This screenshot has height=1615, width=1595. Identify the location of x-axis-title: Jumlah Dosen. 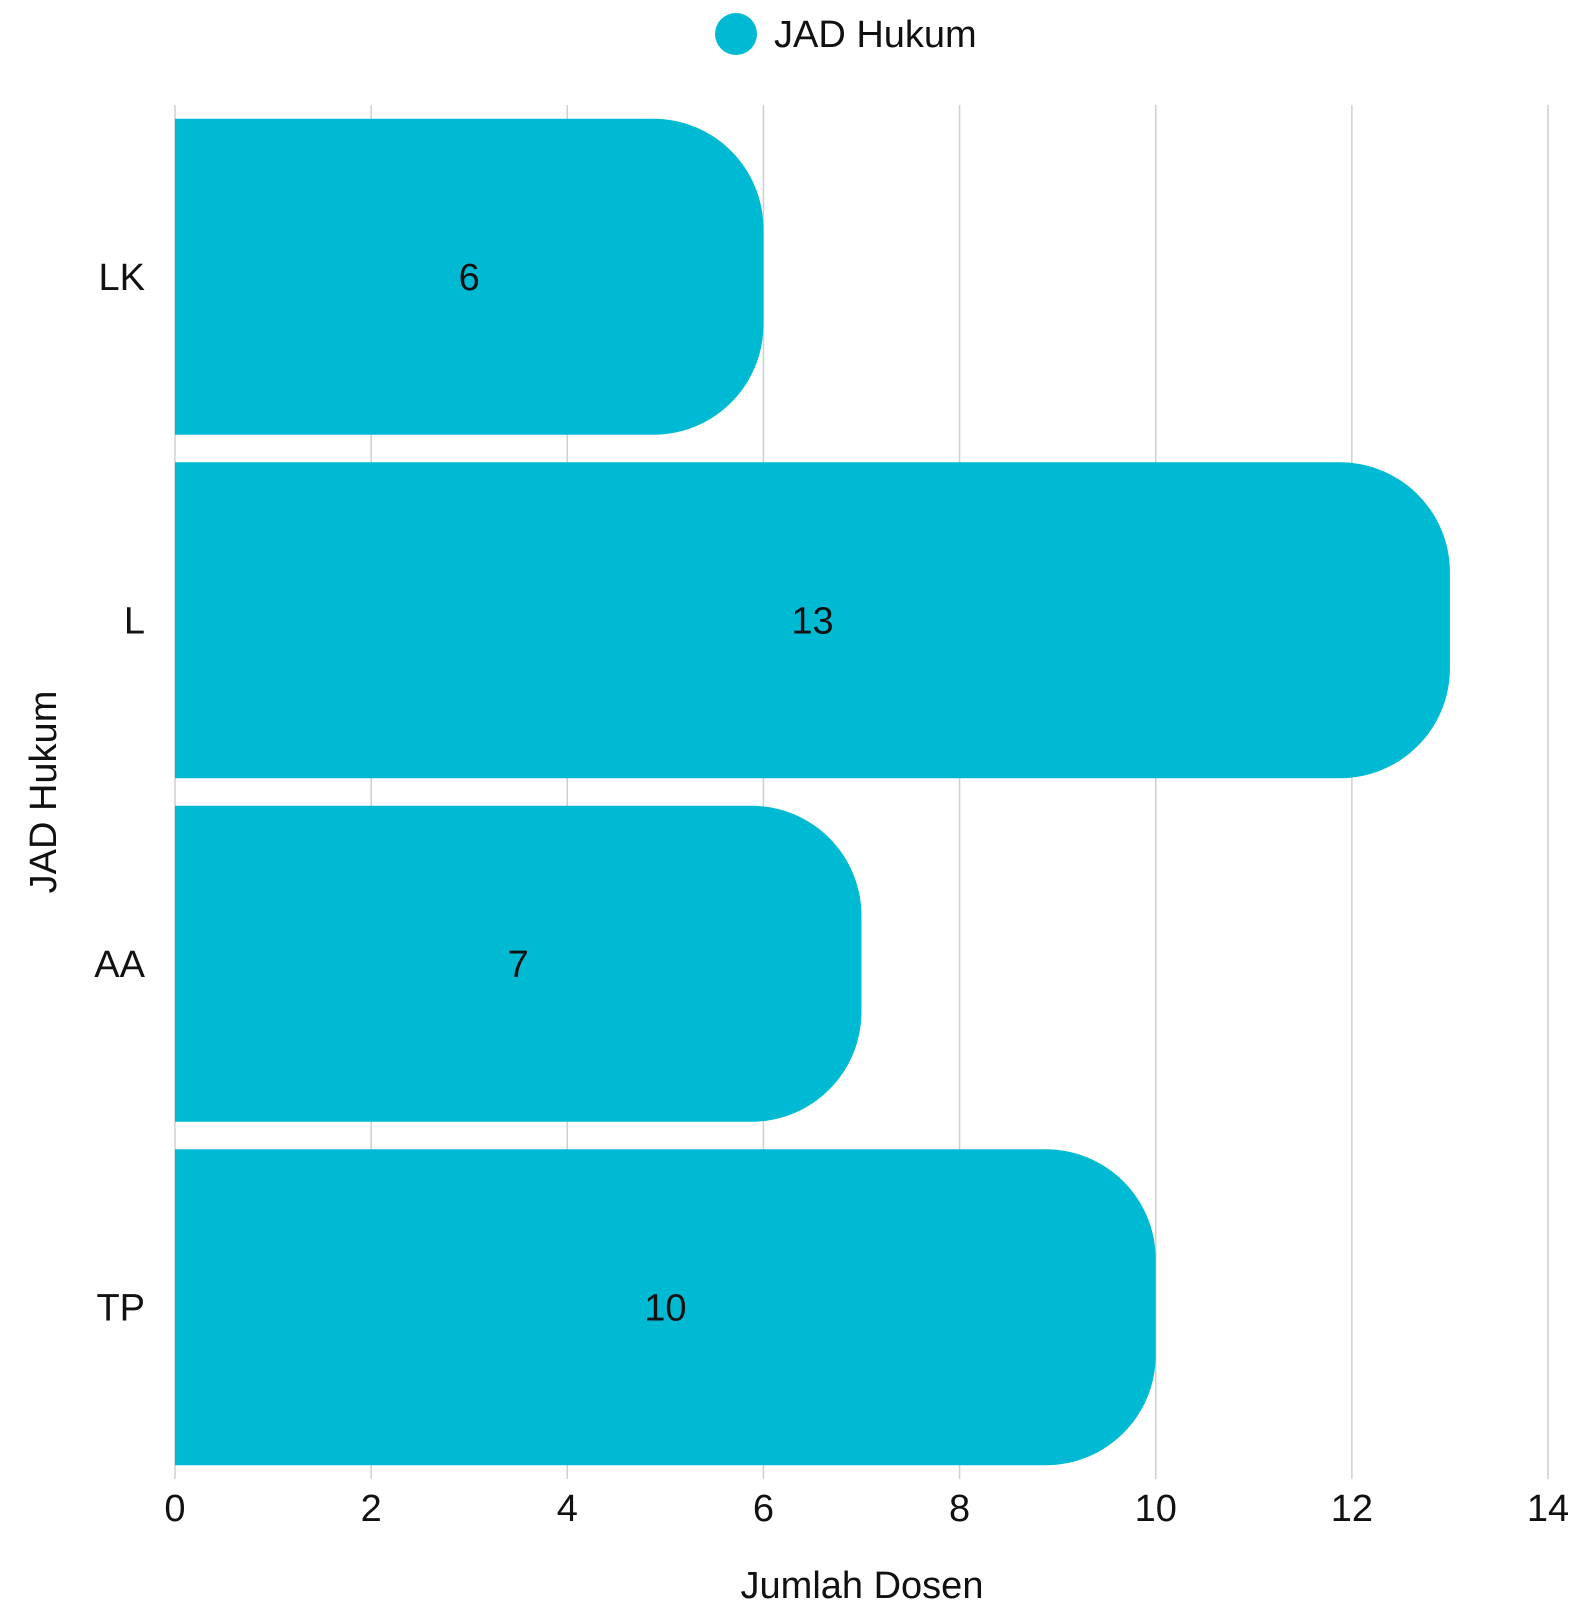
(862, 1586).